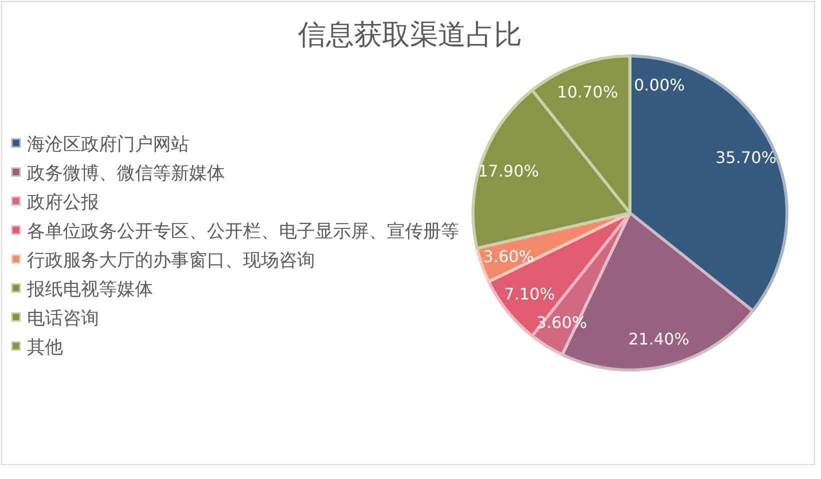 The width and height of the screenshot is (821, 479). What do you see at coordinates (410, 34) in the screenshot?
I see `title: 信息获取渠道占比` at bounding box center [410, 34].